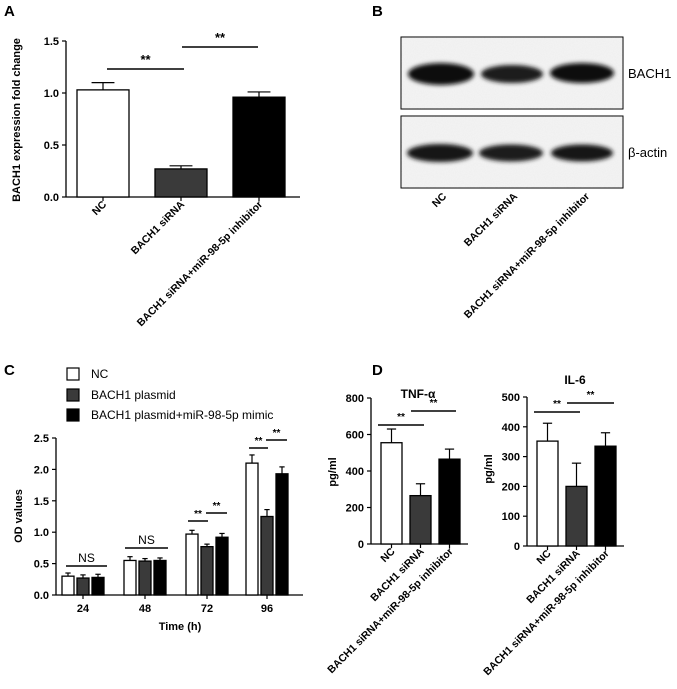 Image resolution: width=677 pixels, height=689 pixels. Describe the element at coordinates (51, 198) in the screenshot. I see `panel-a-y-tick-label: 0.0` at that location.